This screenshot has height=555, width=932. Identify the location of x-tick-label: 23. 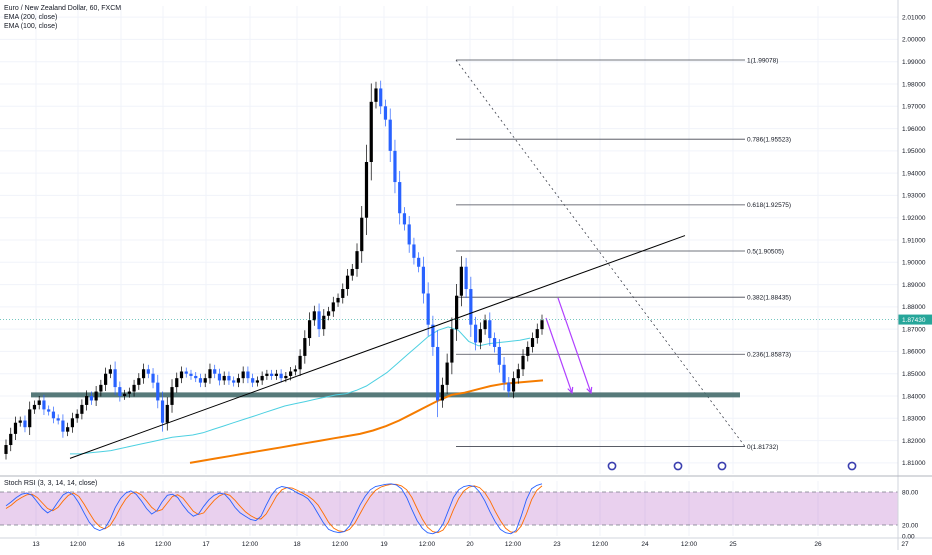
(557, 544).